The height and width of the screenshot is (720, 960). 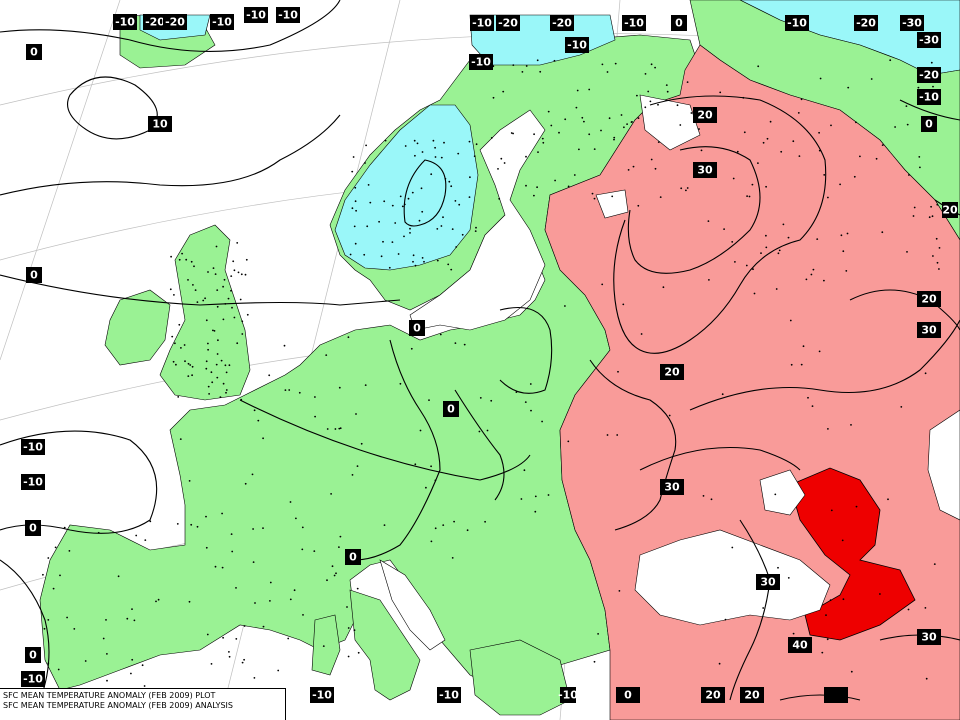 What do you see at coordinates (929, 330) in the screenshot?
I see `contour-label: 30` at bounding box center [929, 330].